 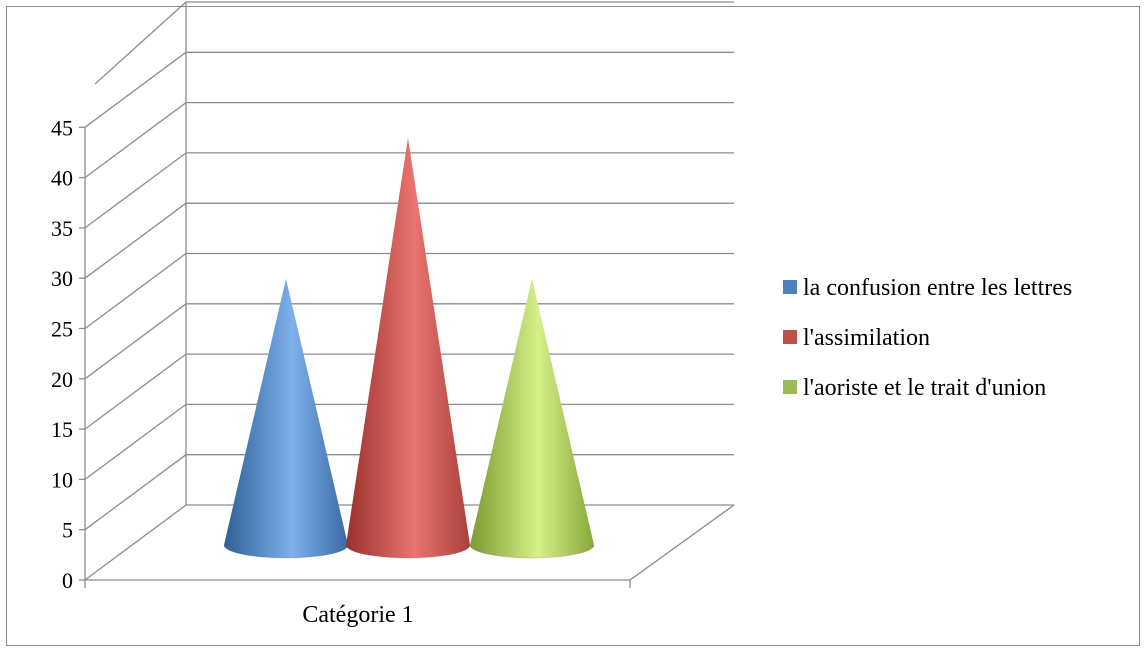 What do you see at coordinates (62, 329) in the screenshot?
I see `y-tick-label: 25` at bounding box center [62, 329].